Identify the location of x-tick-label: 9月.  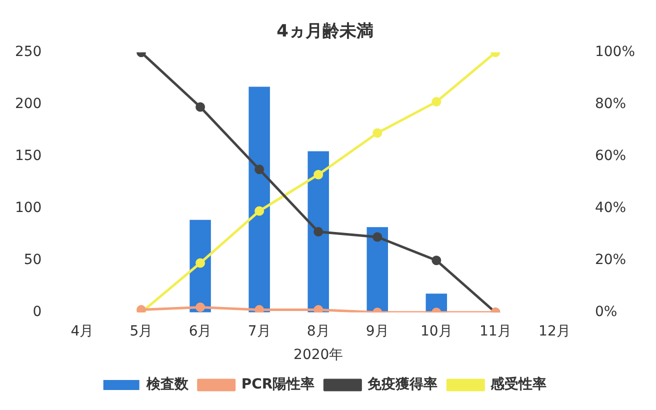
(377, 331).